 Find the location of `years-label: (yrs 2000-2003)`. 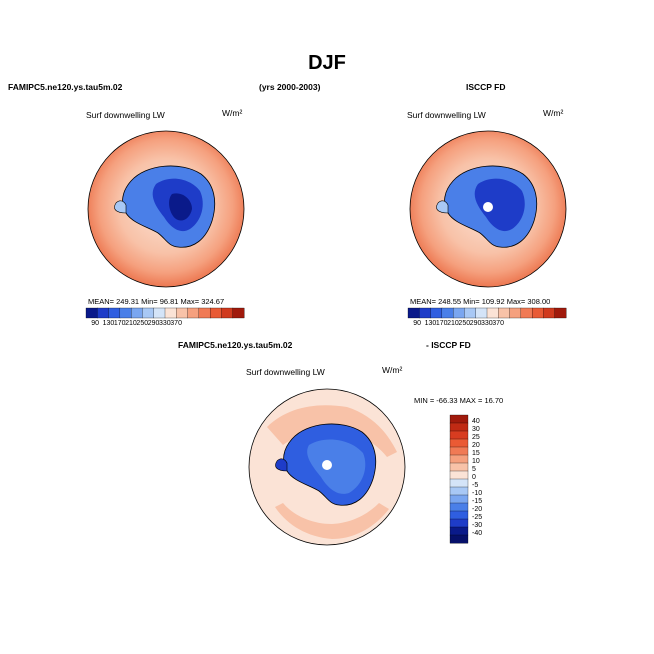

years-label: (yrs 2000-2003) is located at coordinates (290, 87).